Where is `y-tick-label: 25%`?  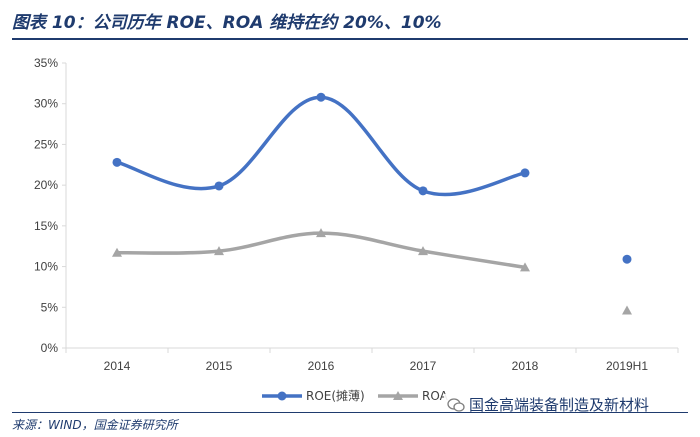
y-tick-label: 25% is located at coordinates (46, 144).